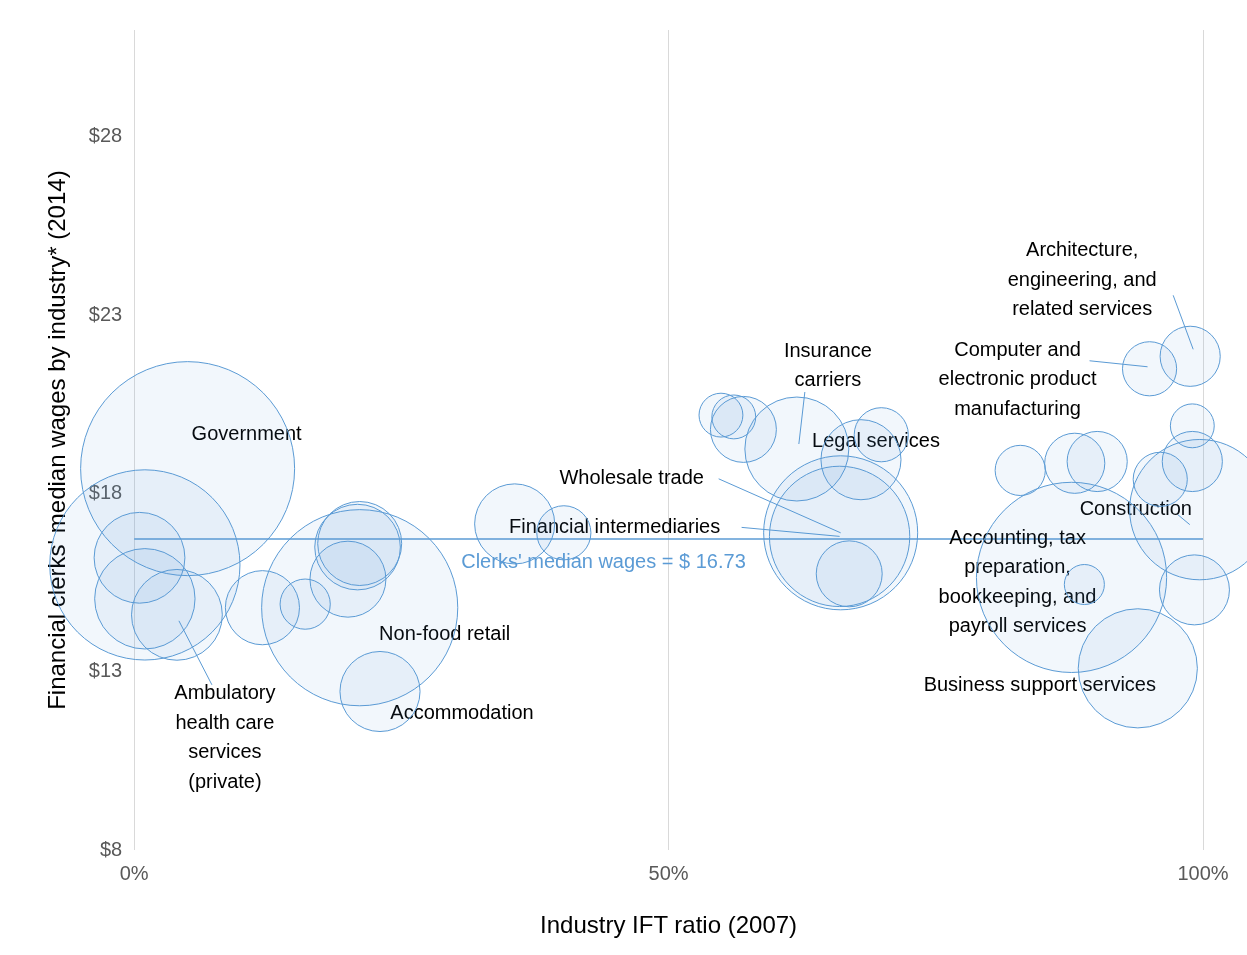  Describe the element at coordinates (1203, 872) in the screenshot. I see `x-tick-label: 100%` at that location.